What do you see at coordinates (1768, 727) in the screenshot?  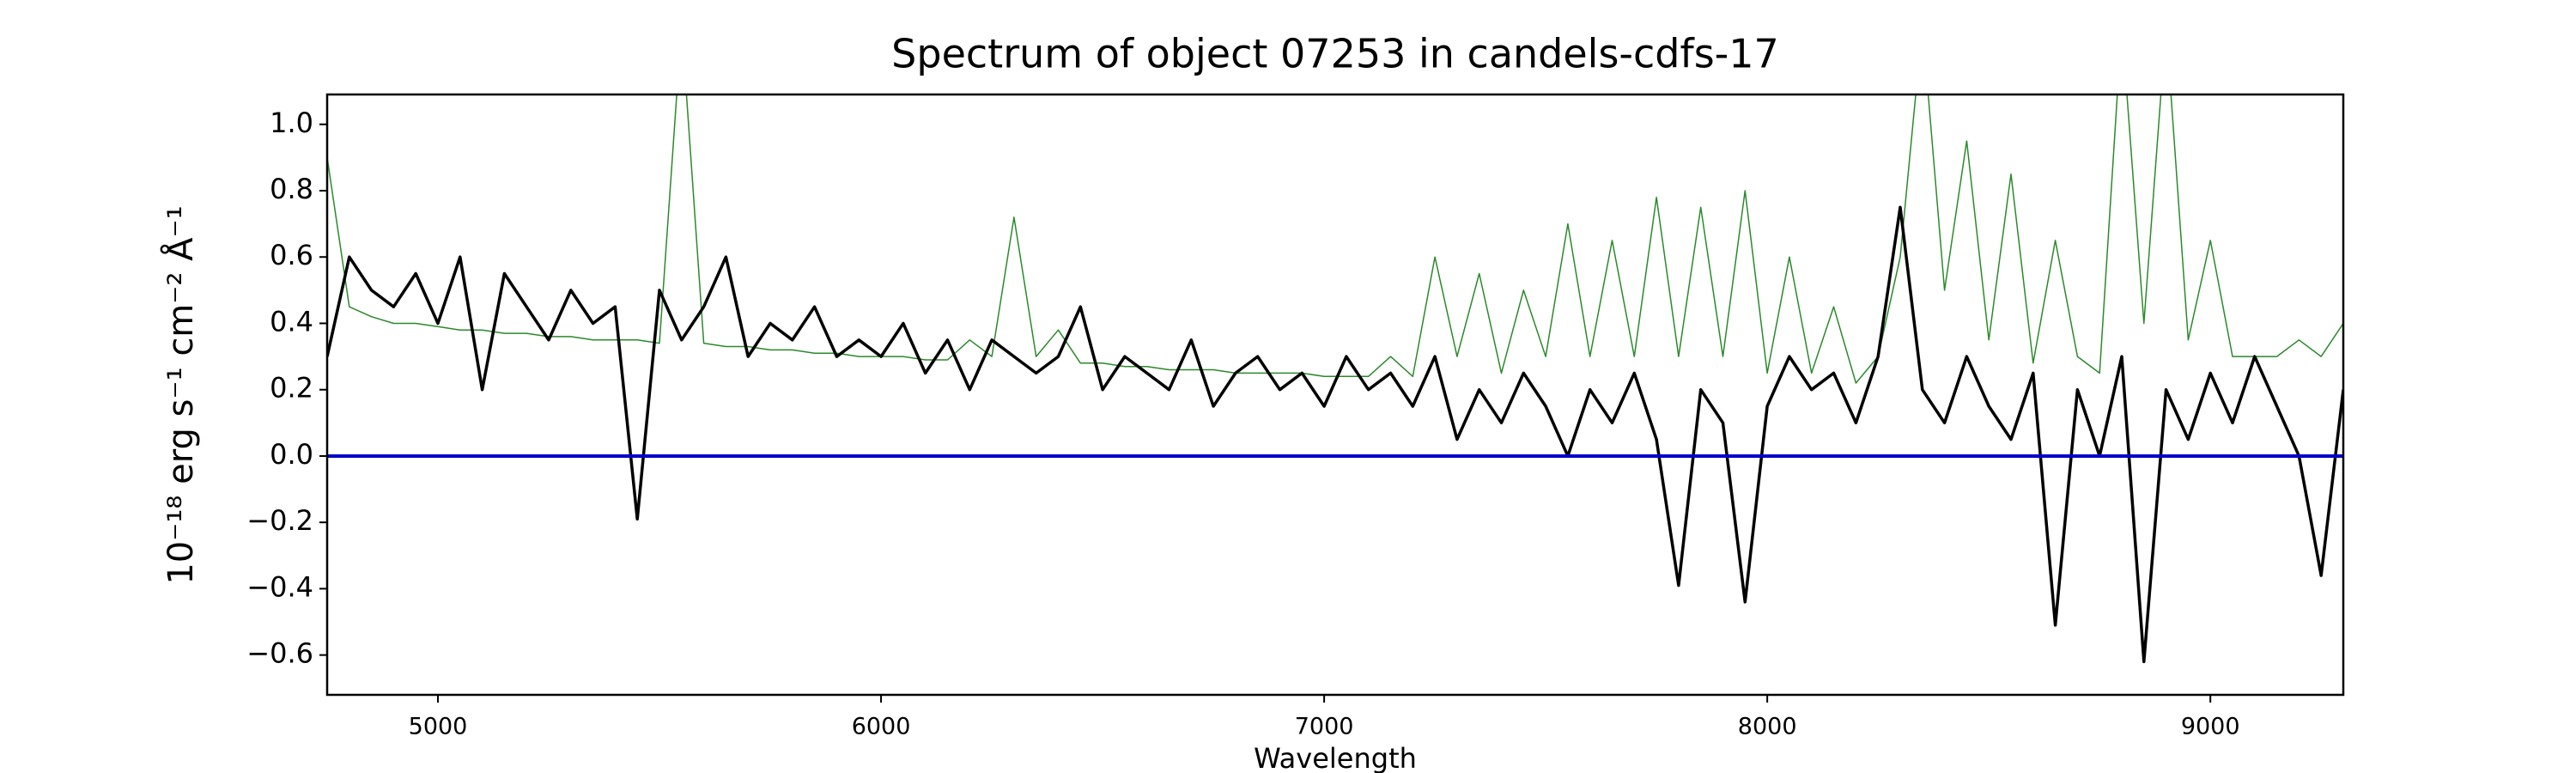 I see `x-tick-label: 8000` at bounding box center [1768, 727].